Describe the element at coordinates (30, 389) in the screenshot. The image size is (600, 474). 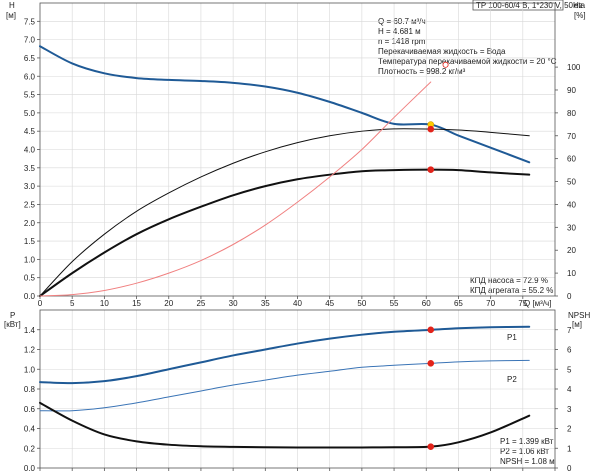
I see `y-tick-label: 0.8` at that location.